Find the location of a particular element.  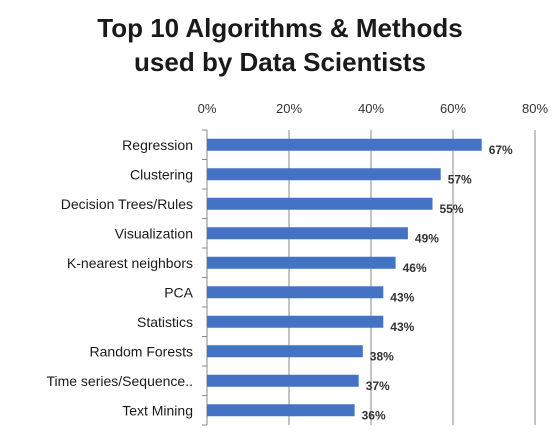

x-tick-label: 0% is located at coordinates (207, 108).